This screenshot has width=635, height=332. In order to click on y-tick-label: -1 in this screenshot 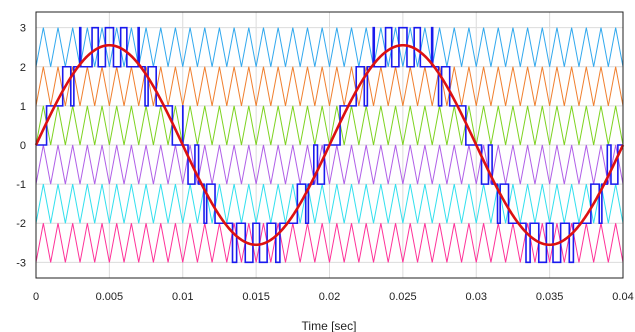, I will do `click(21, 185)`.